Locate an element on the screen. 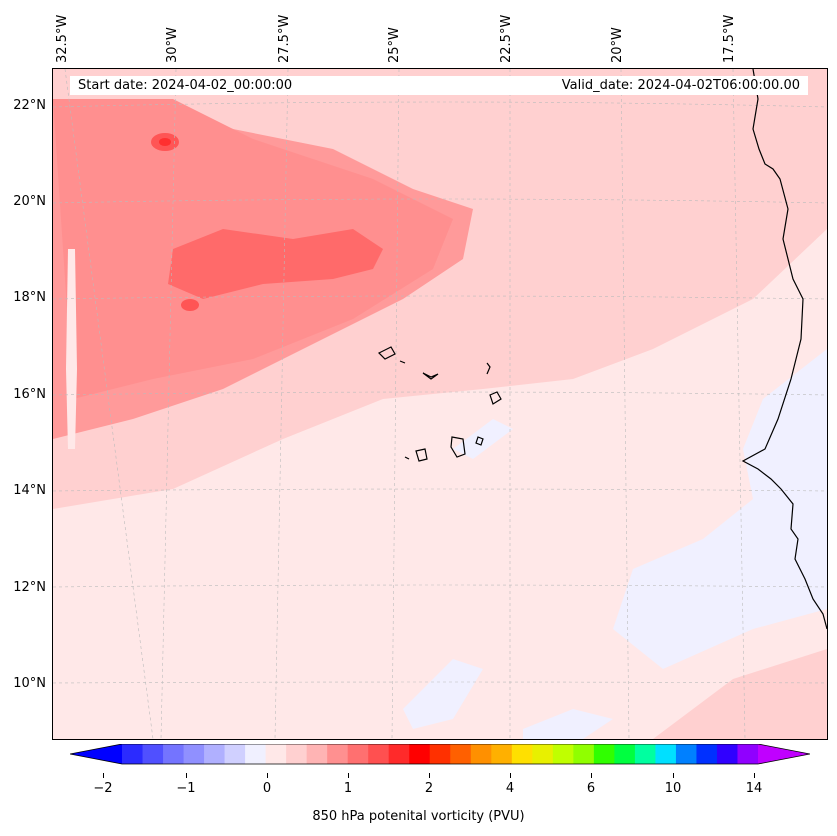  colorbar-tick-label: −1 is located at coordinates (186, 788).